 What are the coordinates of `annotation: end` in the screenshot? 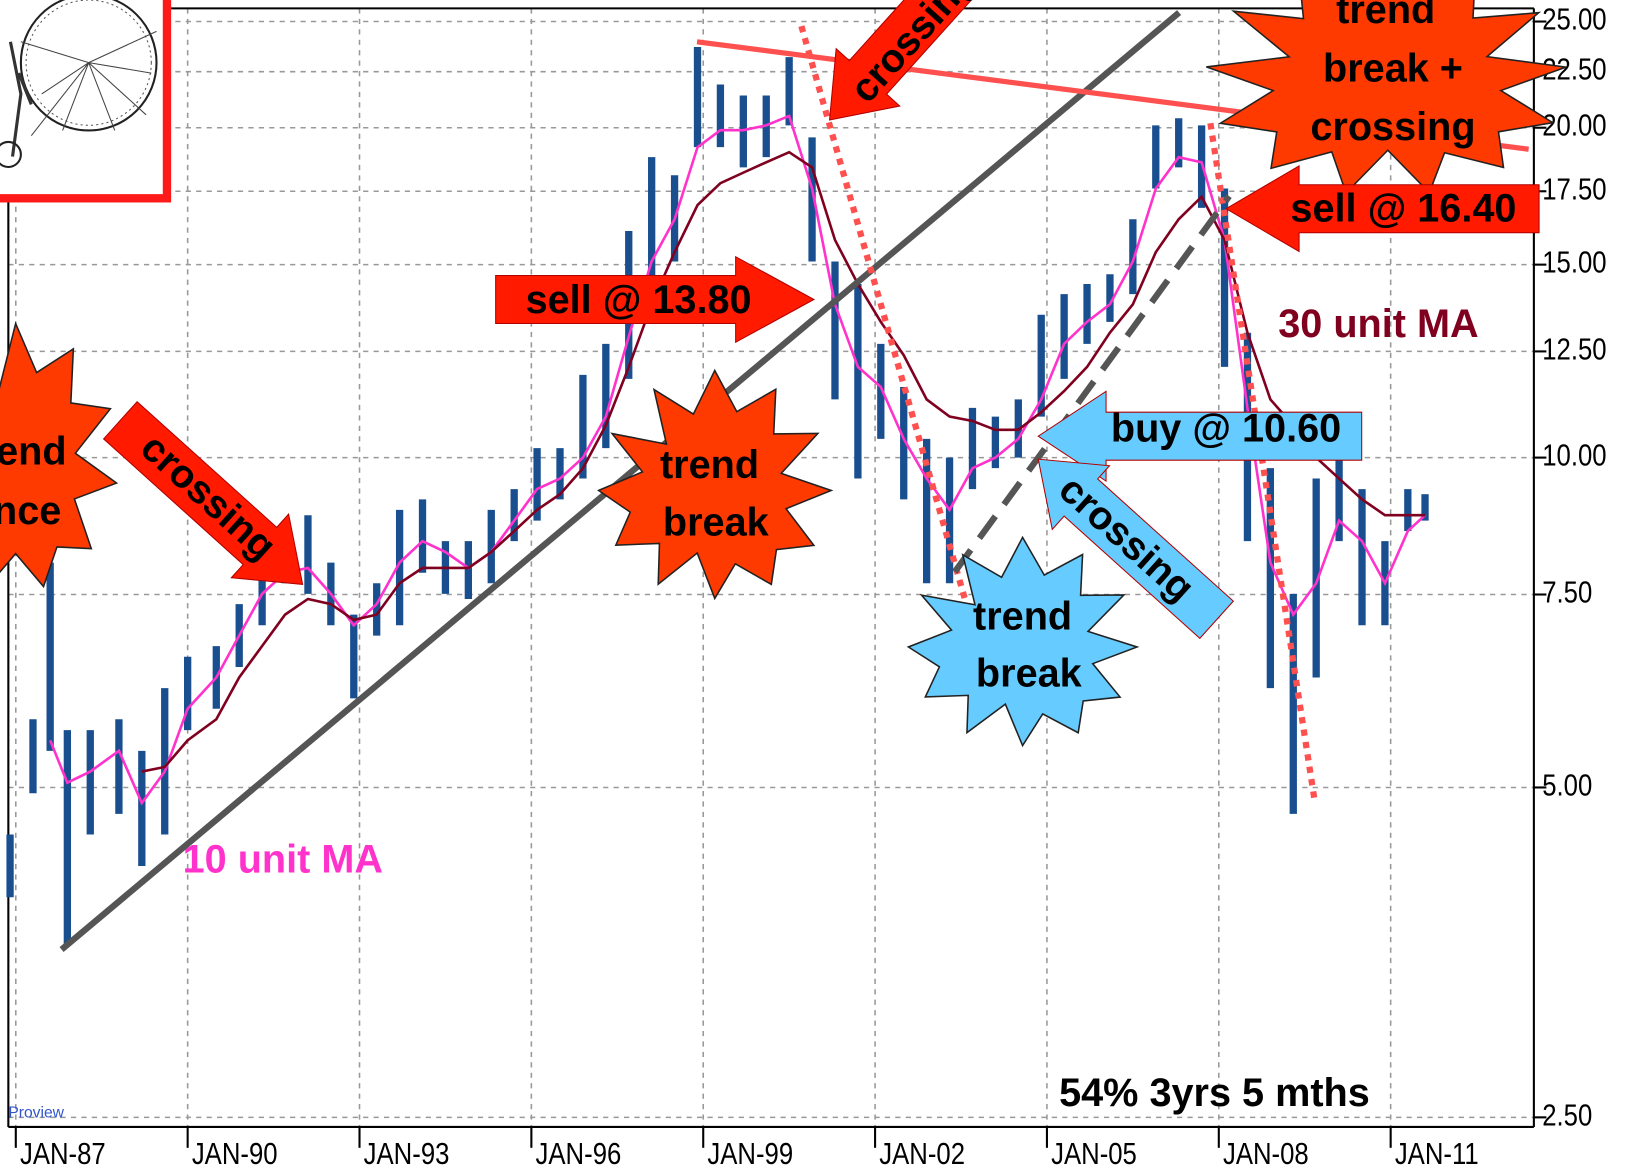 It's located at (33, 451).